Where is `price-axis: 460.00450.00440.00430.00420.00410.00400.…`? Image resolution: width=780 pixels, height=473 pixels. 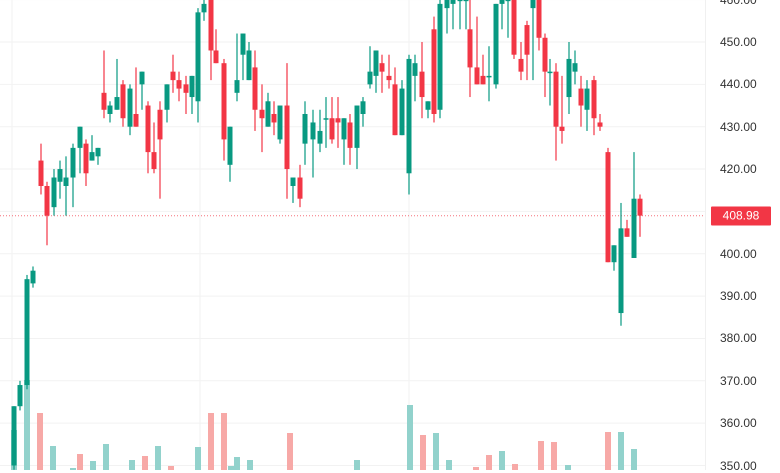 price-axis: 460.00450.00440.00430.00420.00410.00400.… is located at coordinates (742, 236).